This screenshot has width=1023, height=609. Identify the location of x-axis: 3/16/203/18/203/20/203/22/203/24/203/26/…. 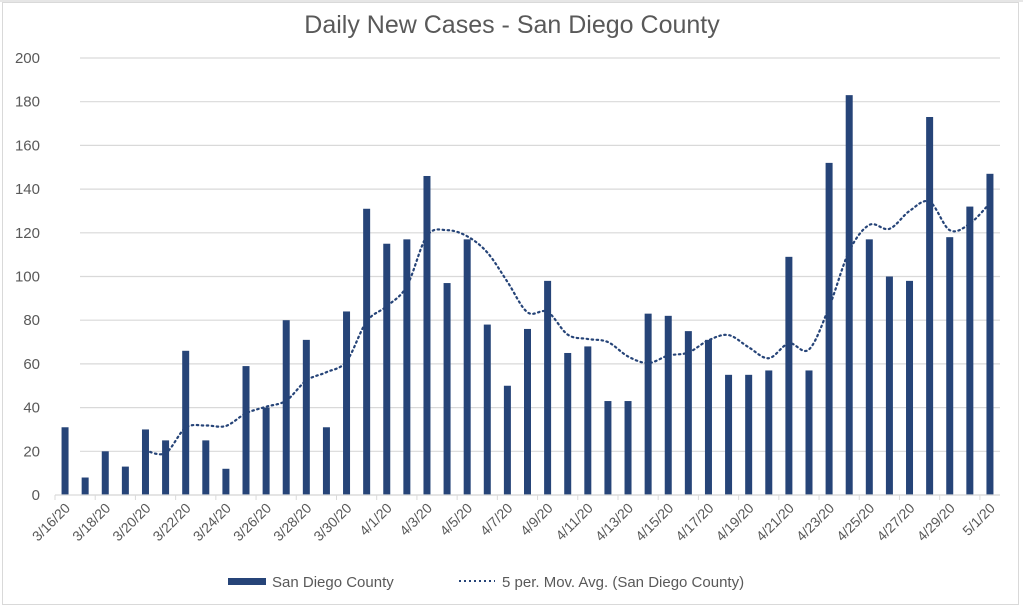
(514, 519).